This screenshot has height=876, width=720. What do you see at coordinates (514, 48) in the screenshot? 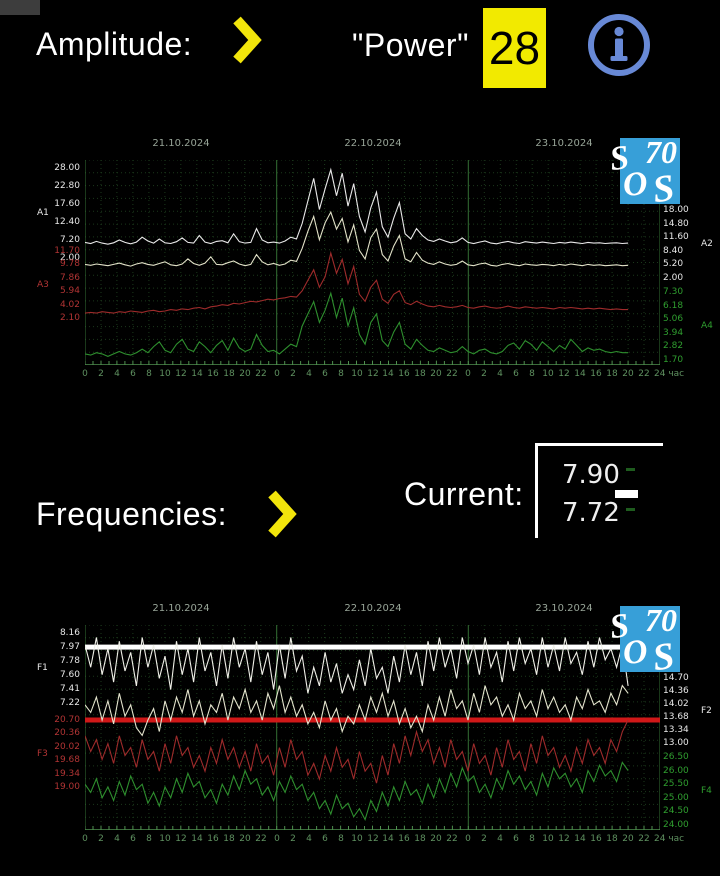
I see `power-value-badge: 28` at bounding box center [514, 48].